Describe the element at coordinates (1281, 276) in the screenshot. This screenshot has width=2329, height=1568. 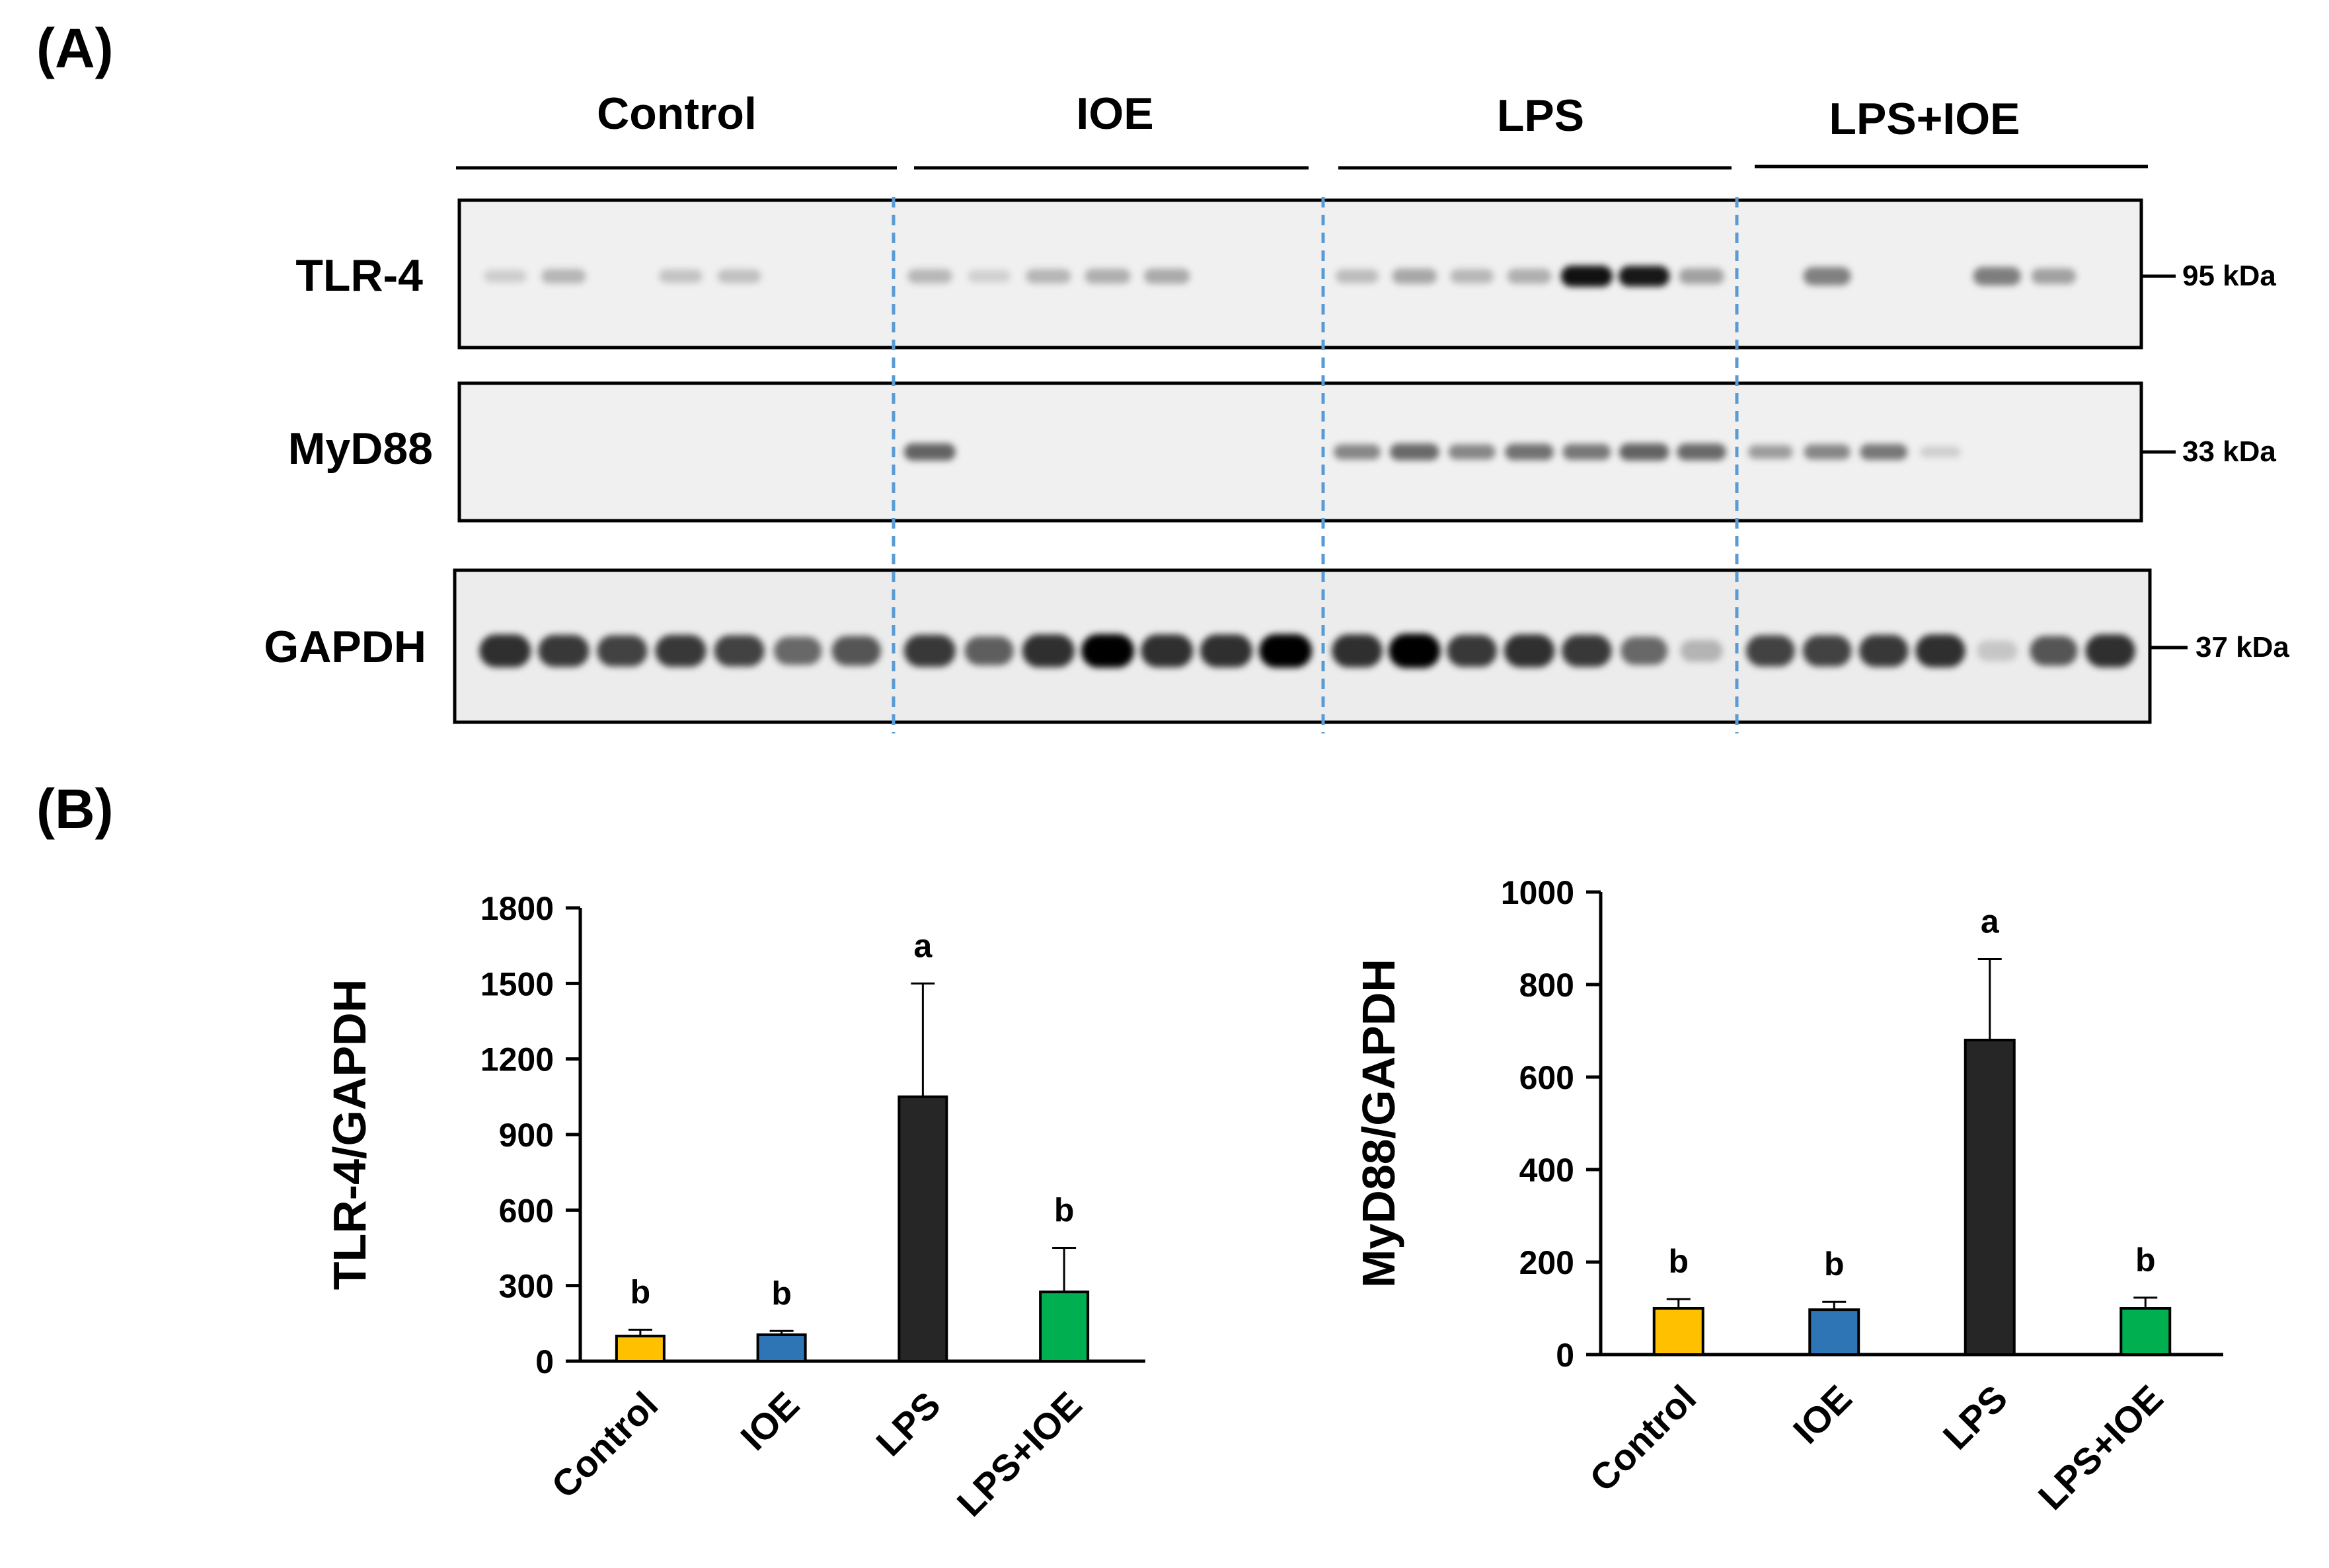
I see `bands-tlr4` at that location.